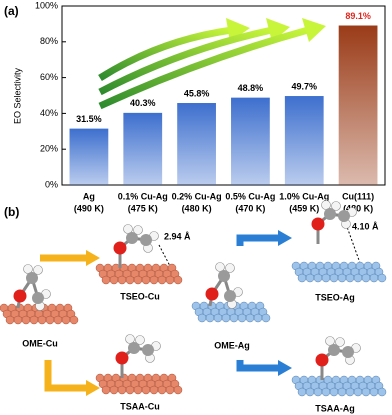 Image resolution: width=392 pixels, height=415 pixels. I want to click on y-tick-label: 100%, so click(46, 5).